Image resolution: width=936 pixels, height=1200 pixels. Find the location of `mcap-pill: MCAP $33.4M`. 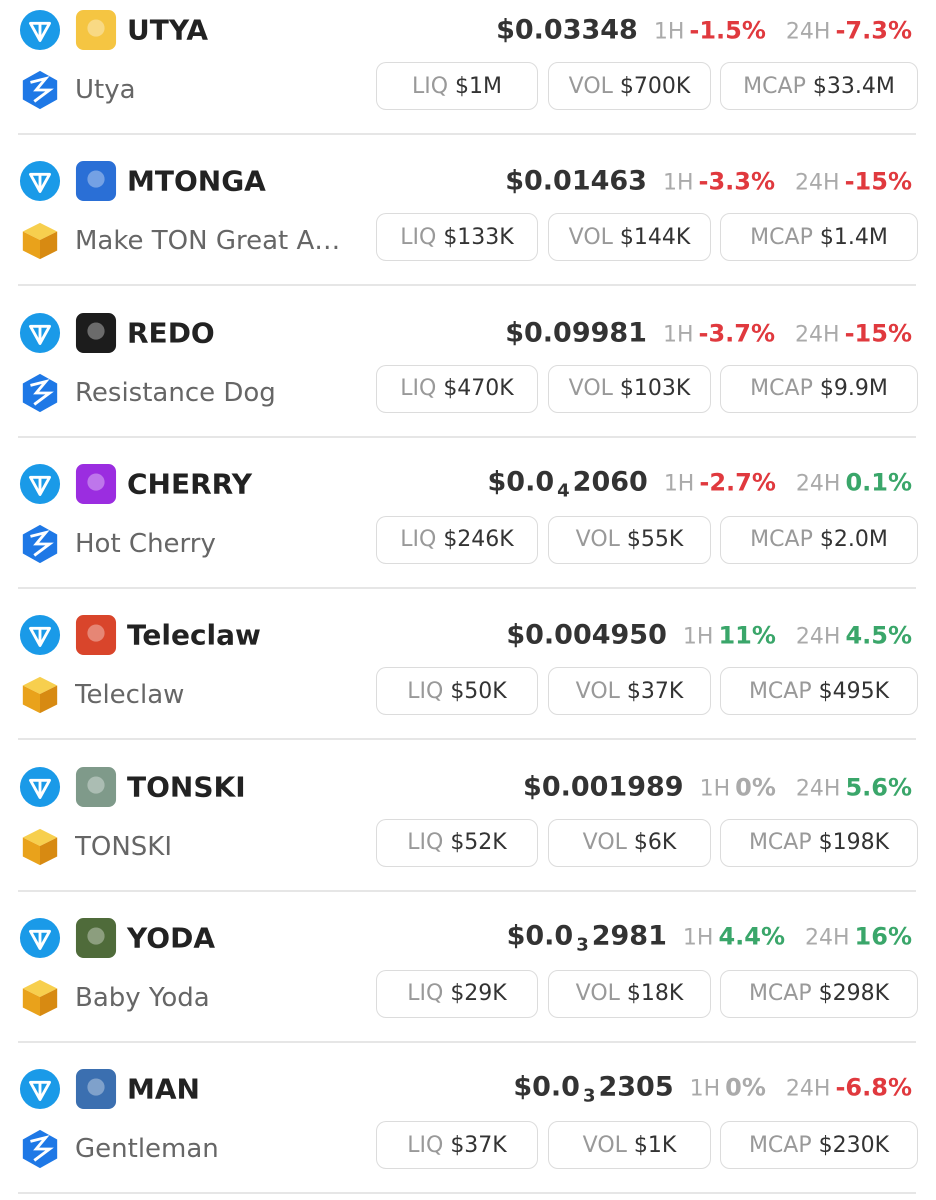

mcap-pill: MCAP $33.4M is located at coordinates (819, 86).